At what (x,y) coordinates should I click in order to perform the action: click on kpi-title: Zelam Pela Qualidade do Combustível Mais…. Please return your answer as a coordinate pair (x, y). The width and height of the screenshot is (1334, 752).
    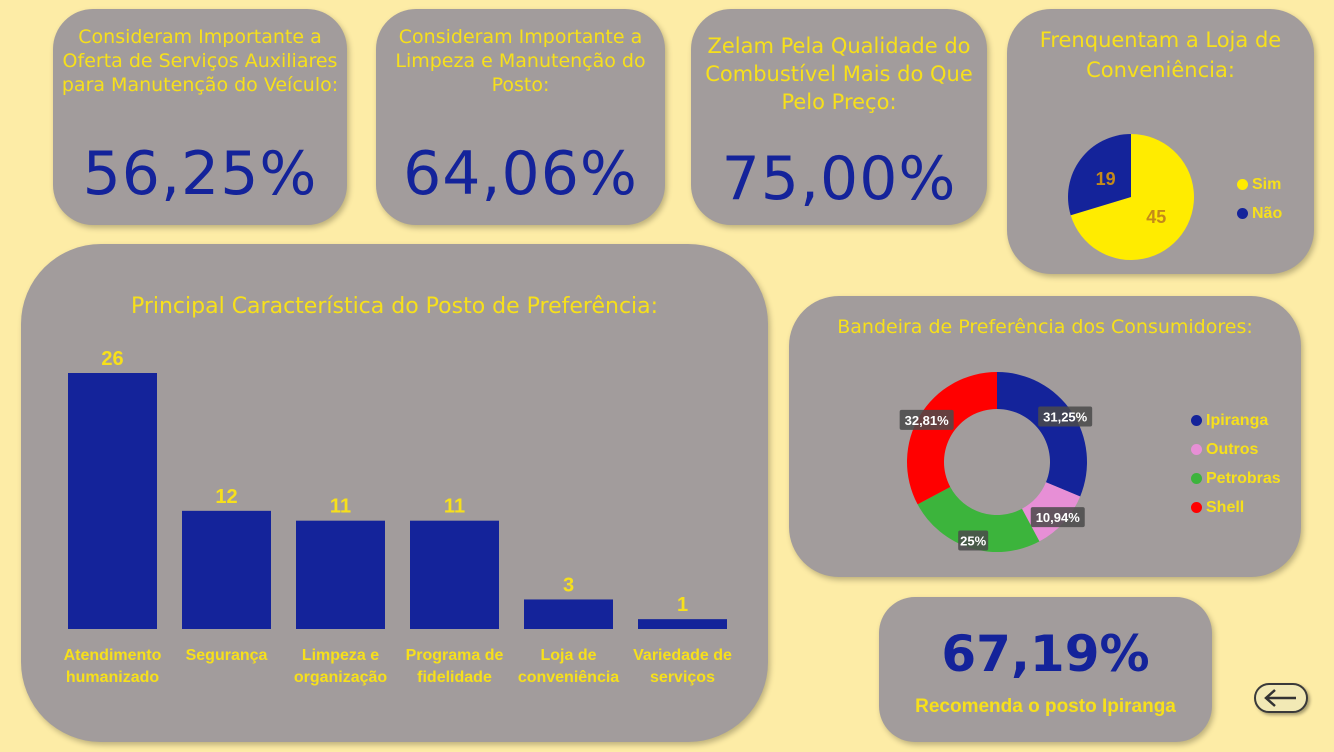
    Looking at the image, I should click on (839, 74).